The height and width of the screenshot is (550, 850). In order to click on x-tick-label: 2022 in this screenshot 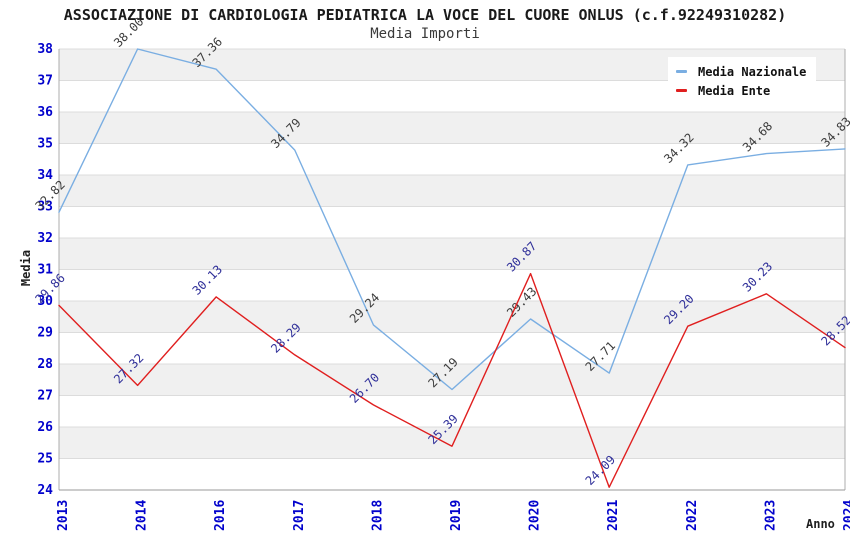, I will do `click(692, 515)`.